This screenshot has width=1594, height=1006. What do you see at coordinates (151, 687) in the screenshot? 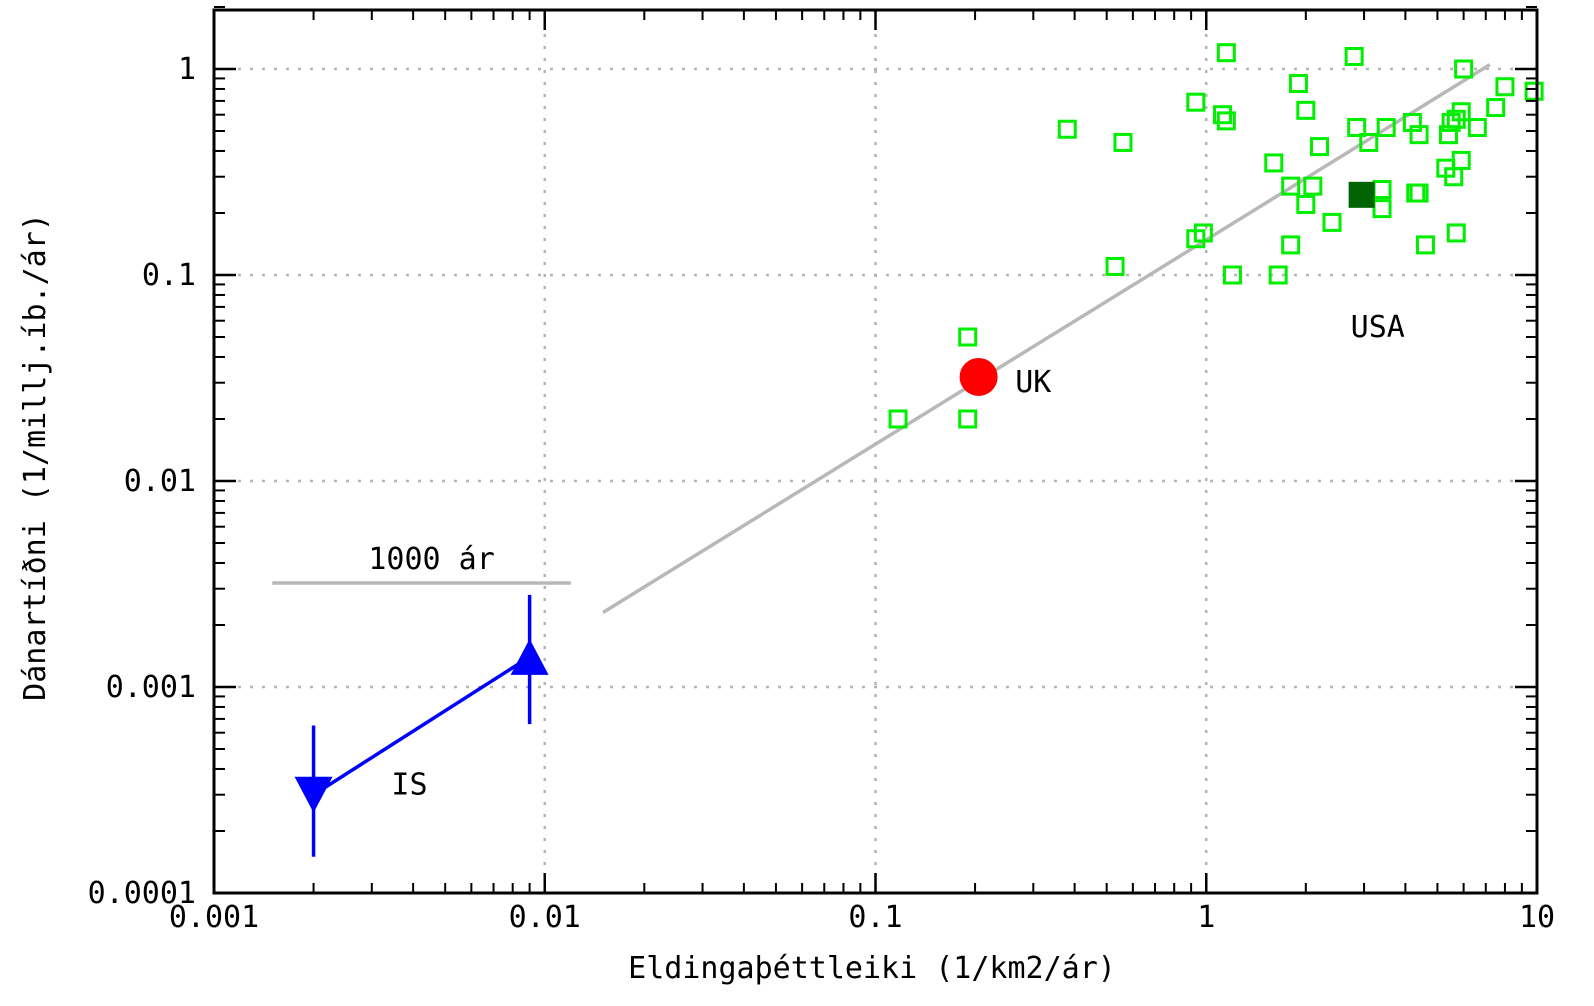
I see `y-tick-label: 0.001` at bounding box center [151, 687].